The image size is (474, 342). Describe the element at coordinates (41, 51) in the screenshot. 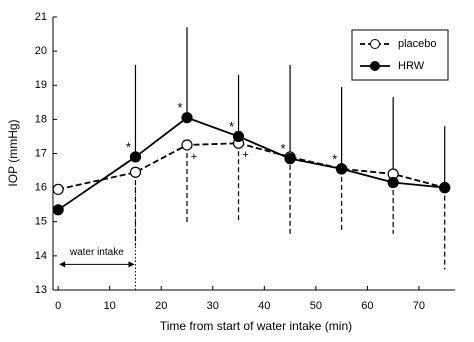

I see `y-tick-label: 20` at that location.